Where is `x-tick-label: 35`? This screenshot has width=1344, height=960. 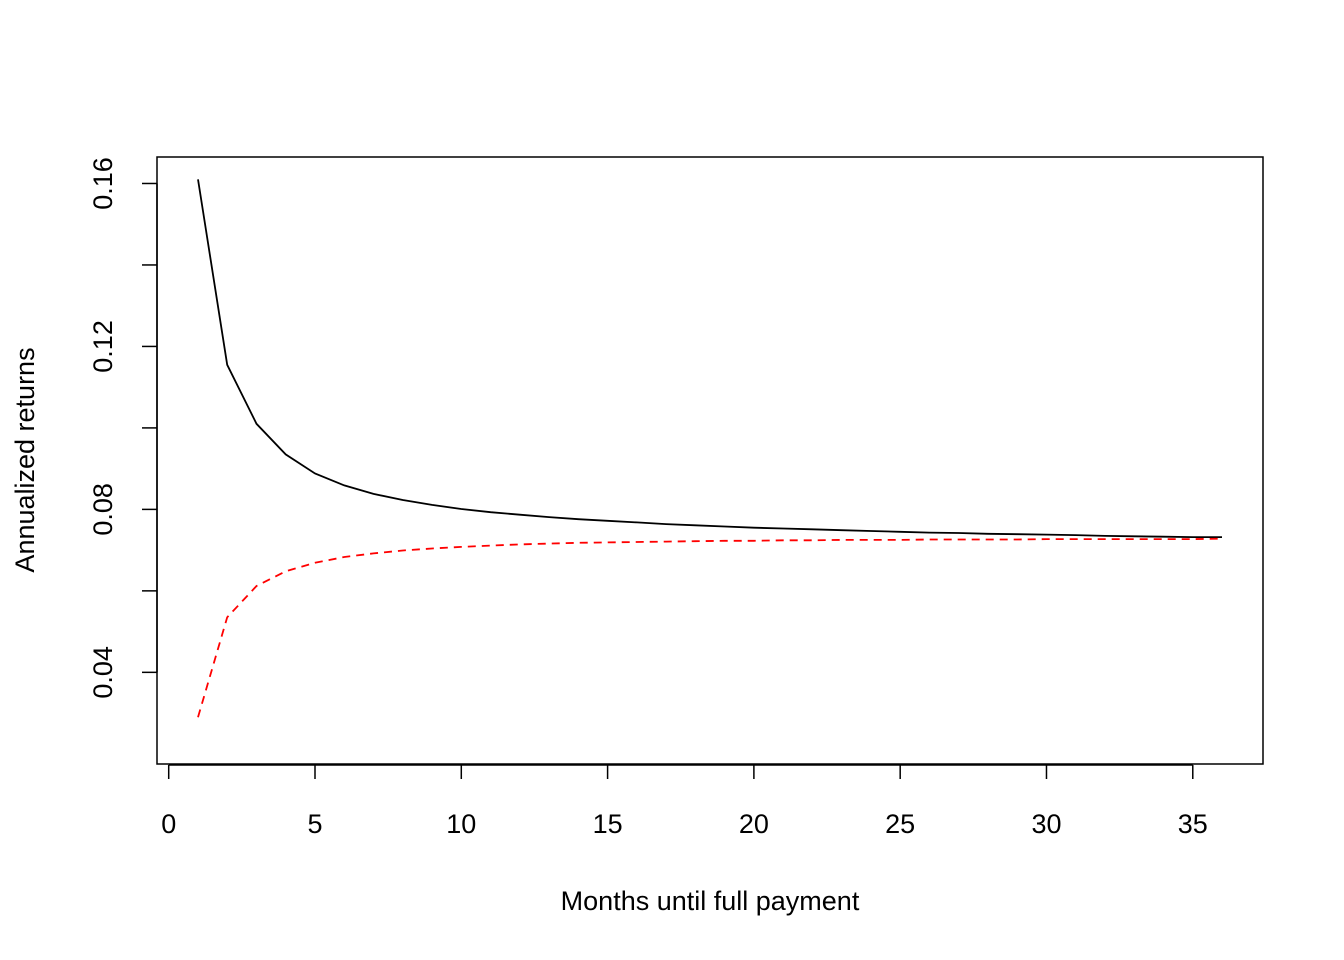
x-tick-label: 35 is located at coordinates (1193, 824).